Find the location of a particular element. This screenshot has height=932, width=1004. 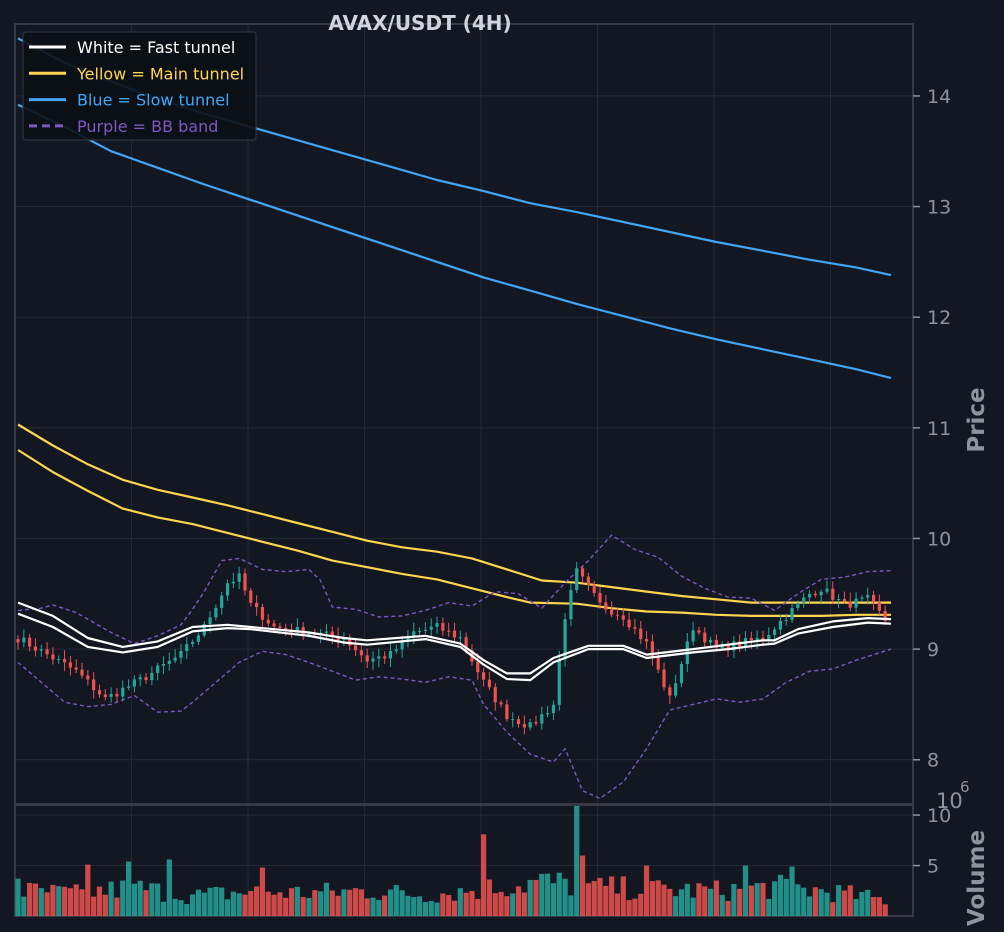

price-tick-label: 8 is located at coordinates (933, 761).